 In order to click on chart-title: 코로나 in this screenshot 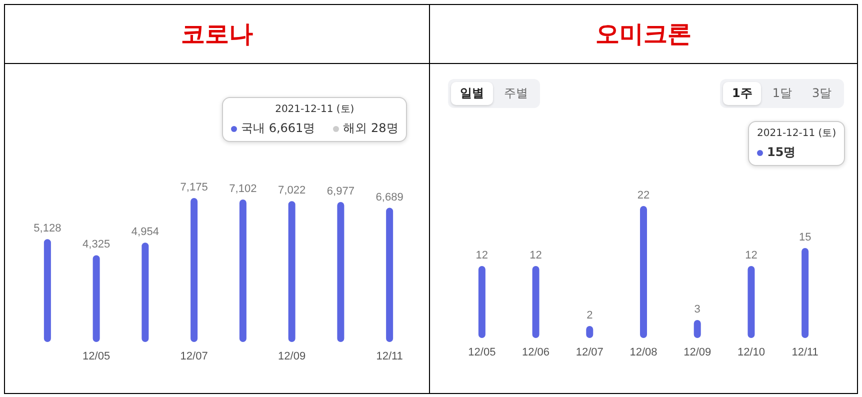, I will do `click(217, 34)`.